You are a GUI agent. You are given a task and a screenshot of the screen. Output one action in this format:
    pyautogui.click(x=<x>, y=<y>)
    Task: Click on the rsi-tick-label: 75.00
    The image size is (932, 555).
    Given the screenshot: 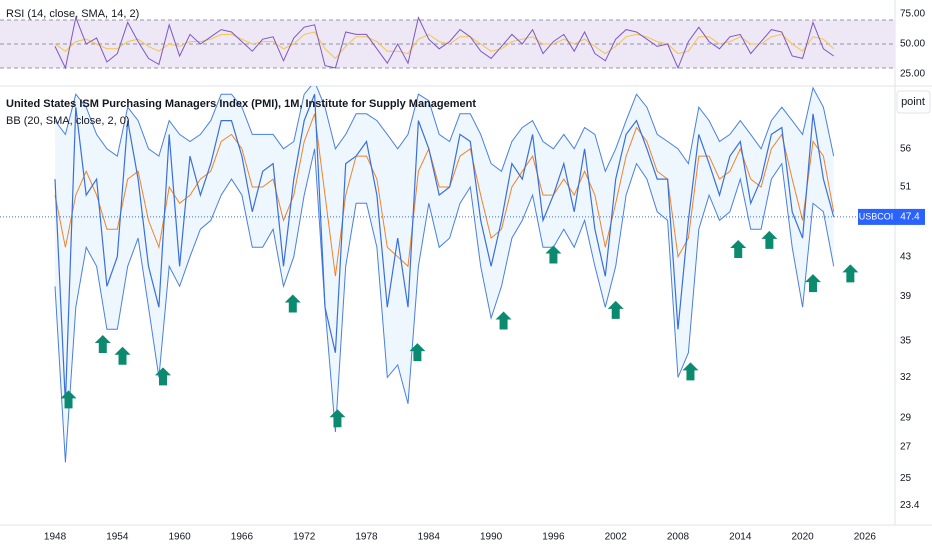 What is the action you would take?
    pyautogui.click(x=912, y=14)
    